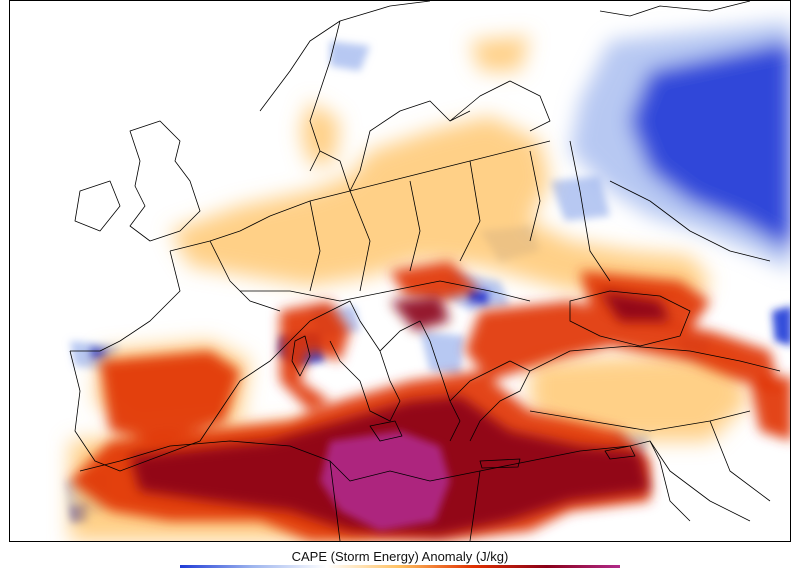  What do you see at coordinates (385, 481) in the screenshot?
I see `positive-anomaly-extreme` at bounding box center [385, 481].